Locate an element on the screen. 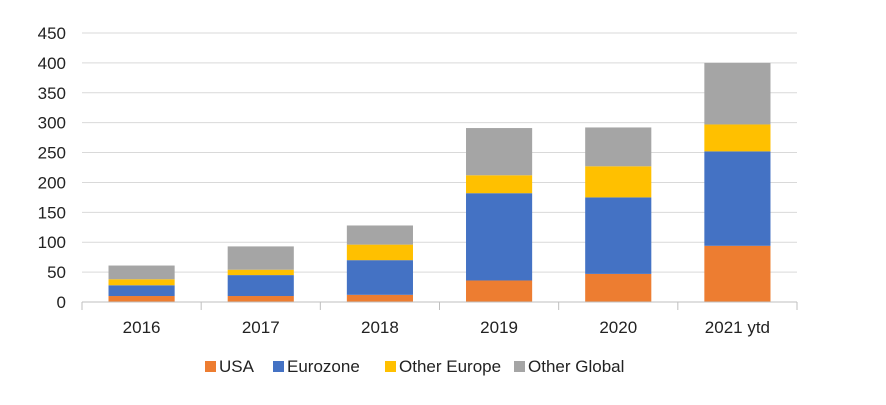 The height and width of the screenshot is (405, 886). y-tick-label: 200 is located at coordinates (52, 182).